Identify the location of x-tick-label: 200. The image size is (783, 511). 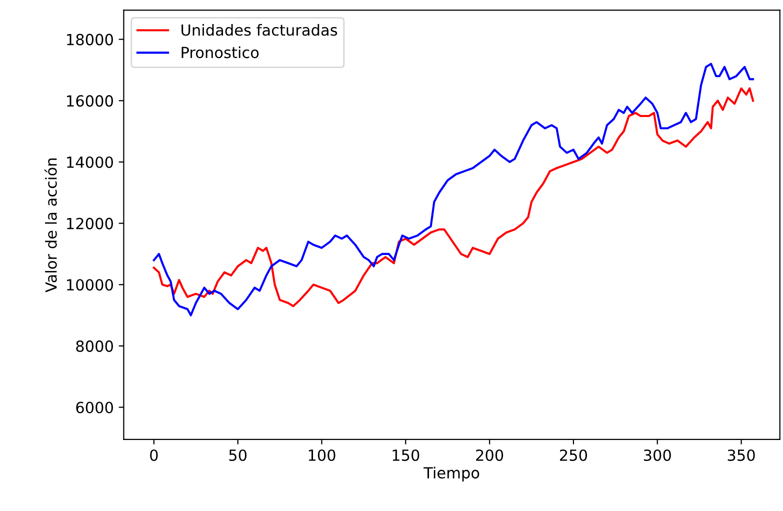
(490, 455).